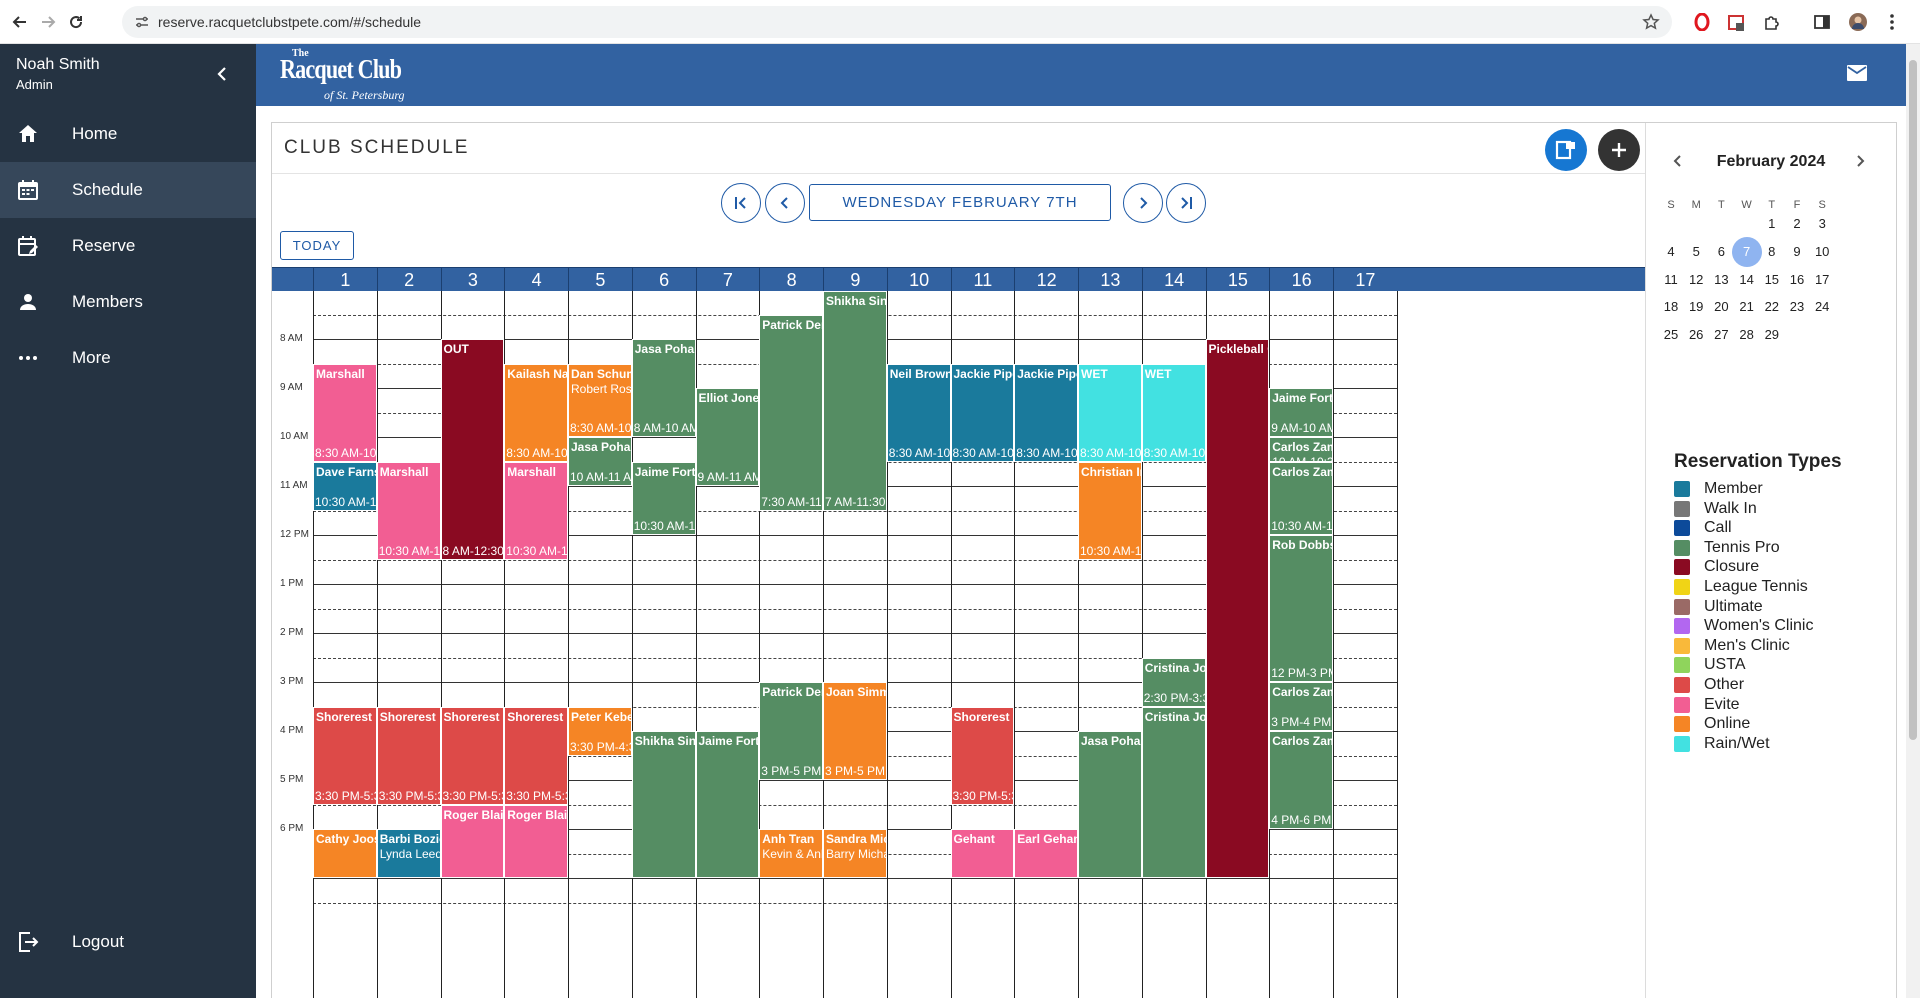 This screenshot has width=1920, height=998. What do you see at coordinates (1746, 307) in the screenshot?
I see `calendar-day-21: 21` at bounding box center [1746, 307].